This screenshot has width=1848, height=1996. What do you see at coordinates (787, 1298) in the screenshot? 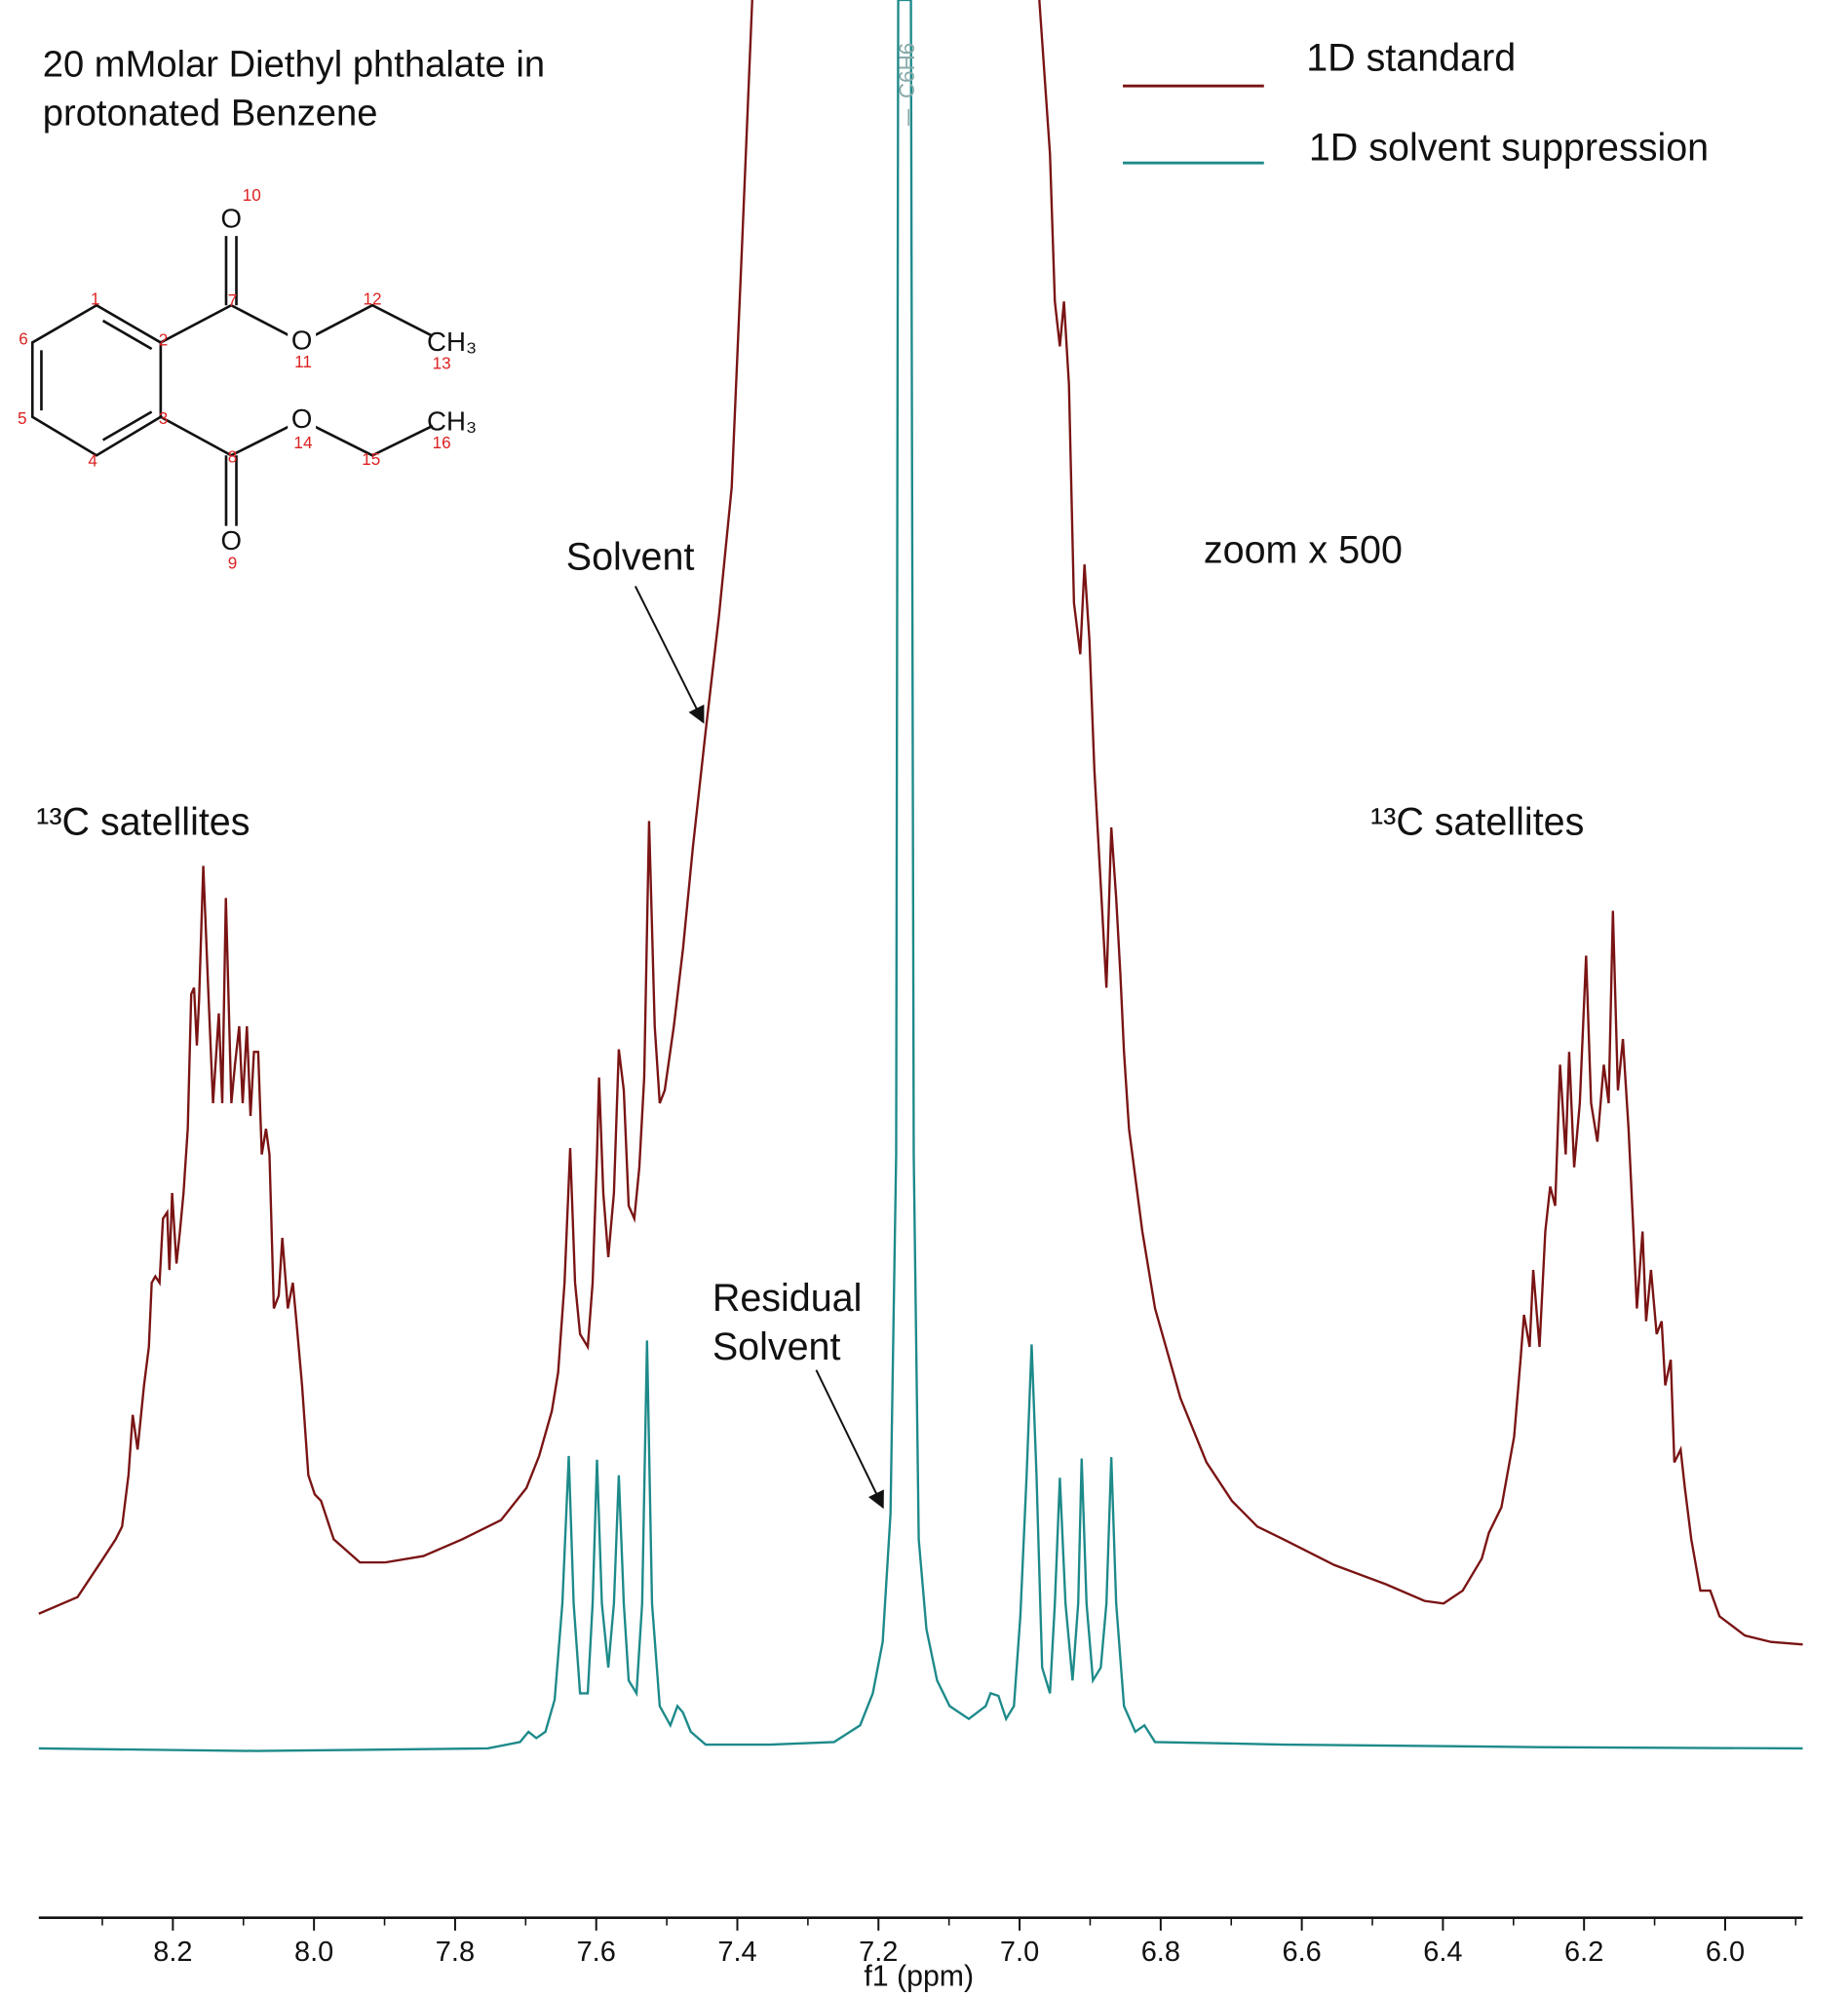
I see `annotation: Residual` at bounding box center [787, 1298].